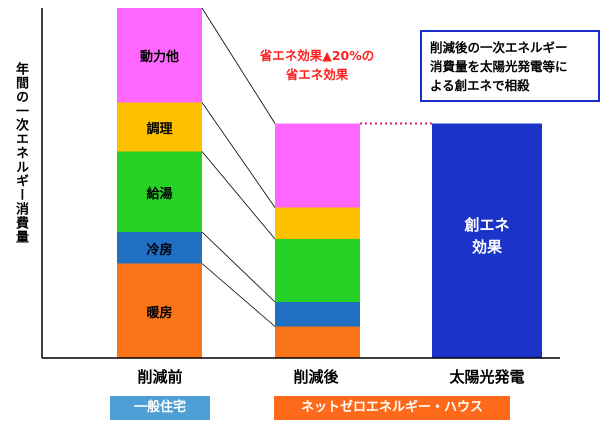 The height and width of the screenshot is (427, 613). I want to click on solar-label-line2: 効果, so click(486, 247).